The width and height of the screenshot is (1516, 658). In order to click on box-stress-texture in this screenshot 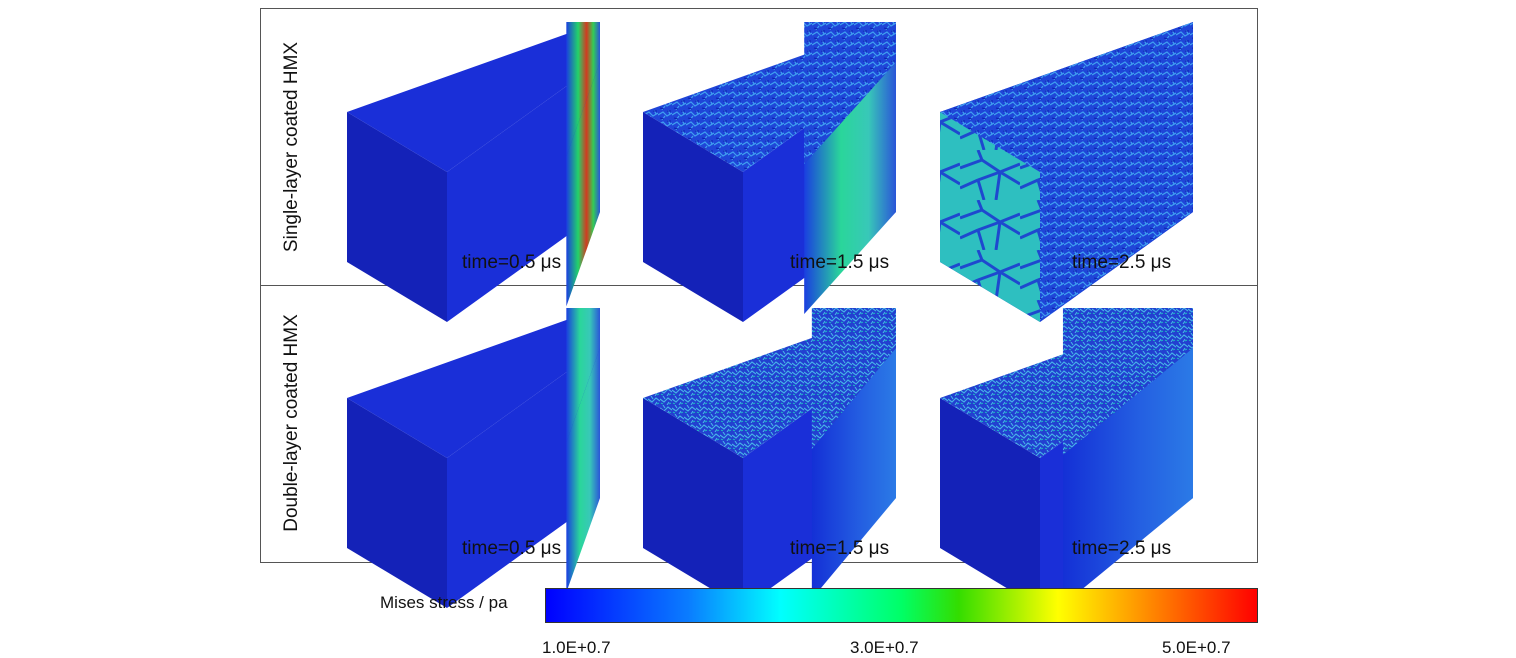, I will do `click(1116, 192)`.